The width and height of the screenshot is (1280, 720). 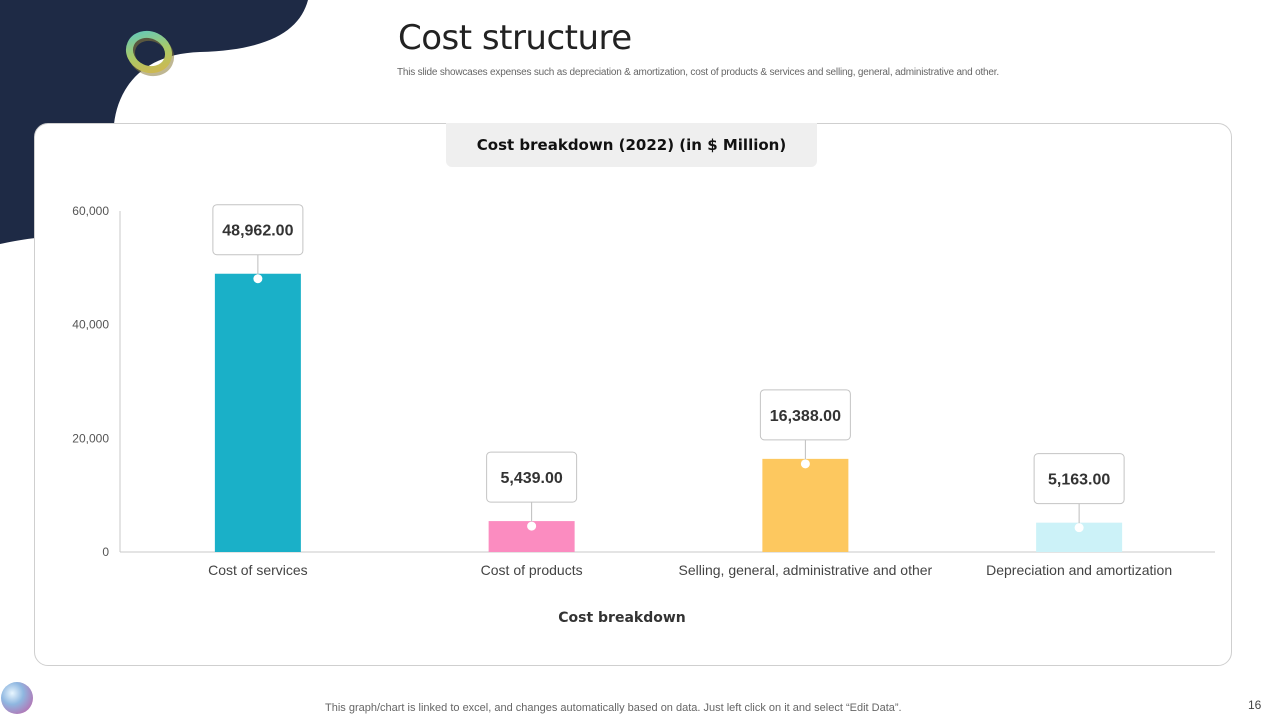 What do you see at coordinates (532, 570) in the screenshot?
I see `x-category-label: Cost of products` at bounding box center [532, 570].